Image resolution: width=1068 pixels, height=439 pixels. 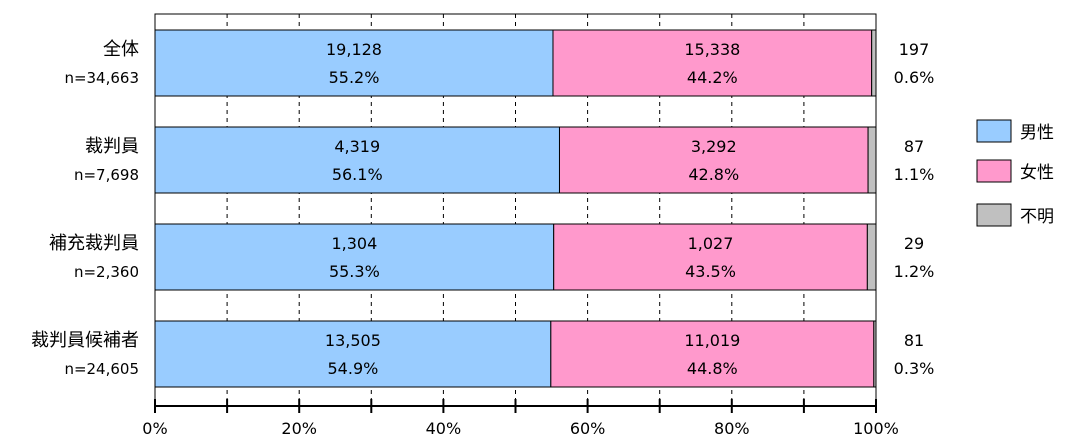 I want to click on legend-label: 不明, so click(x=1037, y=217).